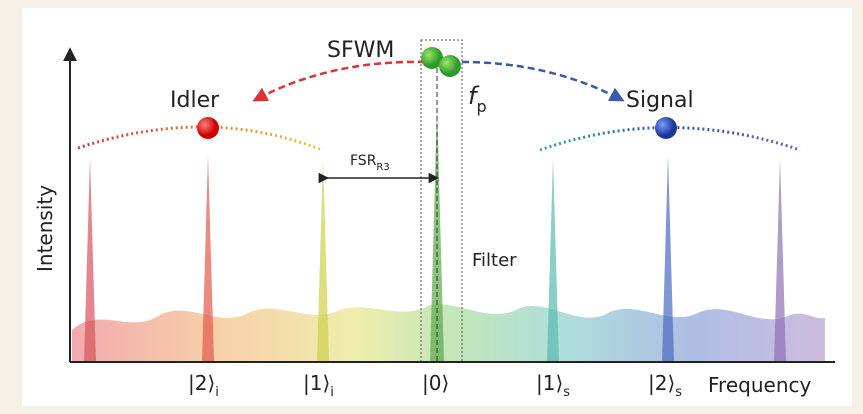 Image resolution: width=863 pixels, height=414 pixels. What do you see at coordinates (45, 228) in the screenshot?
I see `y-axis-label: Intensity` at bounding box center [45, 228].